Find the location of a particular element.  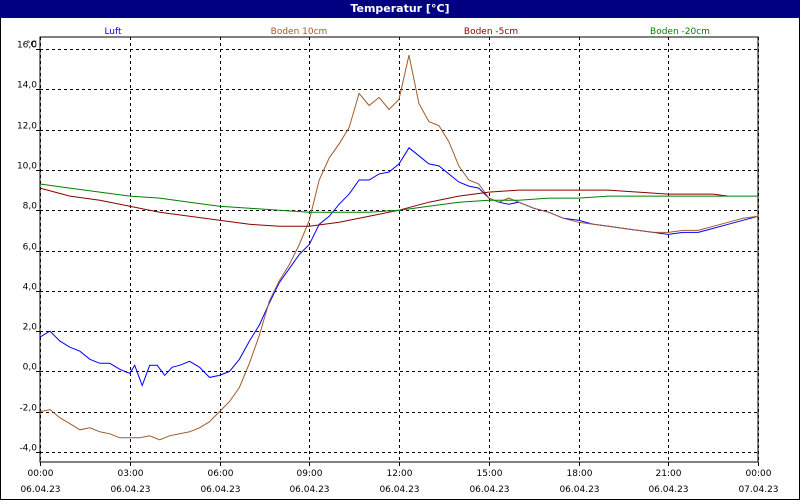

legend-entry: Boden 10cm is located at coordinates (299, 32).